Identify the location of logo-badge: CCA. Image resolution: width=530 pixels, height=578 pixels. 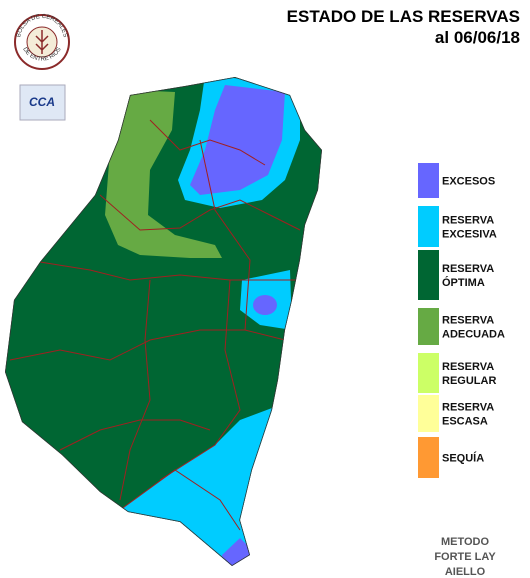
(42, 102).